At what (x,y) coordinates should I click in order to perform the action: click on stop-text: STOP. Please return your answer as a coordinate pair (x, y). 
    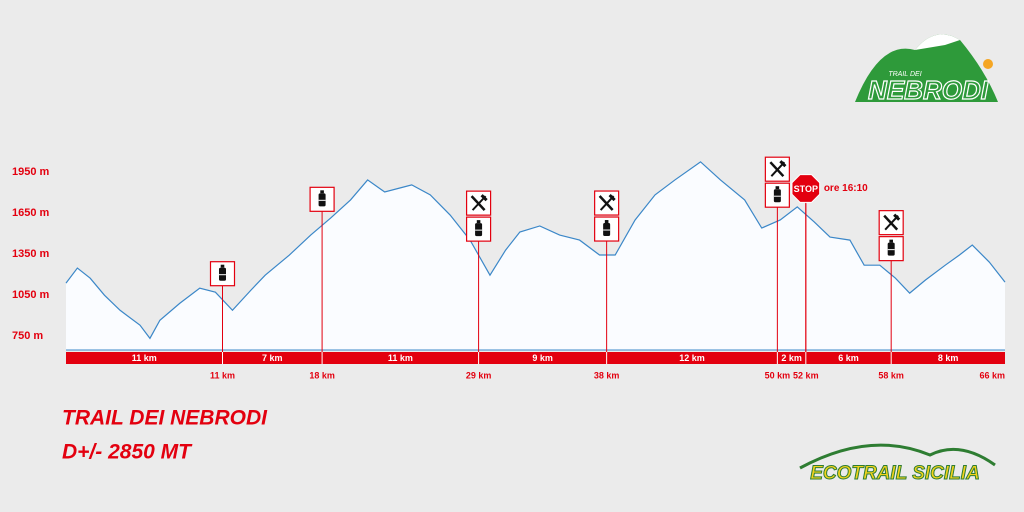
    Looking at the image, I should click on (806, 189).